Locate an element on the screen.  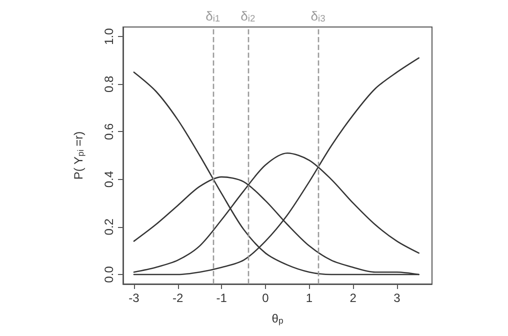
x-tick-label: 2 is located at coordinates (353, 298).